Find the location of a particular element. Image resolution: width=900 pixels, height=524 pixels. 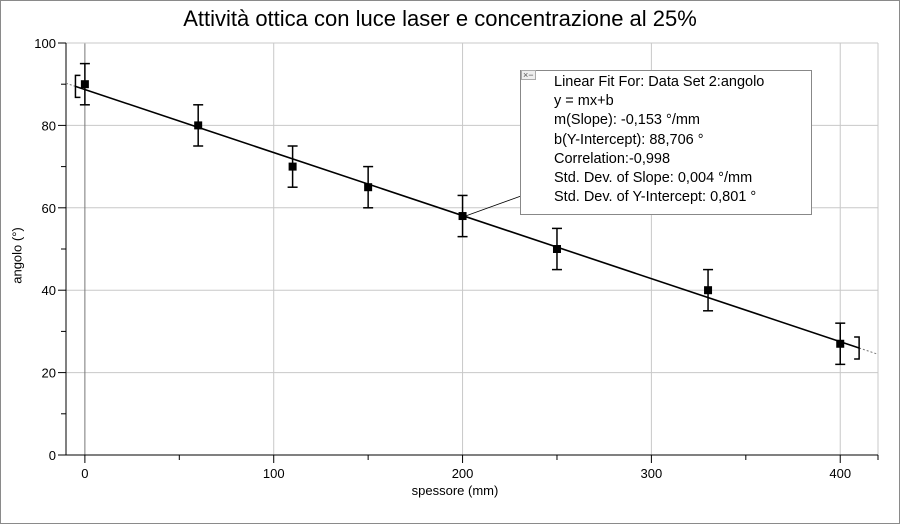

fit-annotation-line: m(Slope): -0,153 °/mm is located at coordinates (627, 120).